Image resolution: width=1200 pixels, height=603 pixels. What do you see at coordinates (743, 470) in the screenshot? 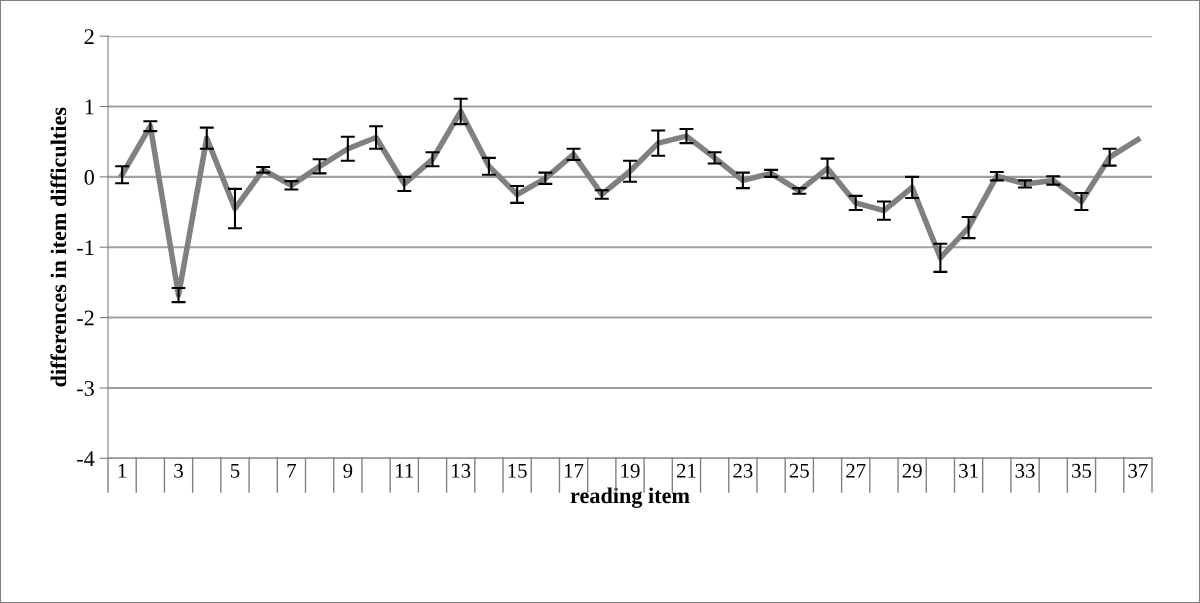
I see `x-tick-label: 23` at bounding box center [743, 470].